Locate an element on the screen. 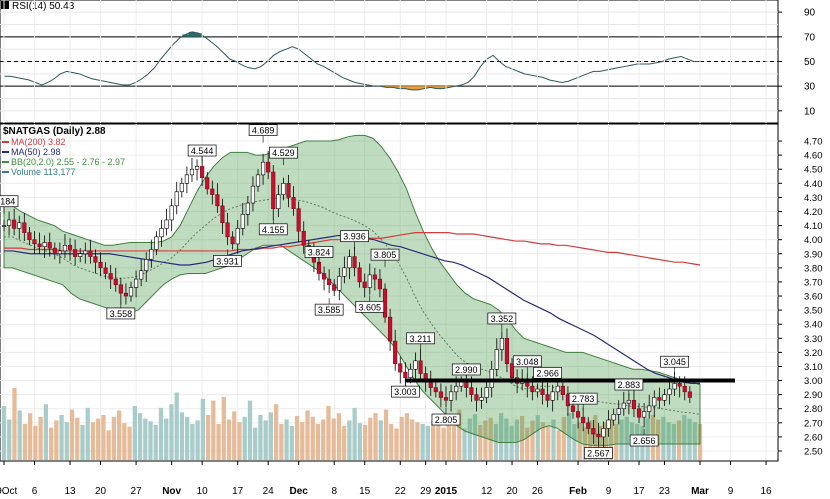 The image size is (830, 499). price-tick-label: 2.90 is located at coordinates (813, 395).